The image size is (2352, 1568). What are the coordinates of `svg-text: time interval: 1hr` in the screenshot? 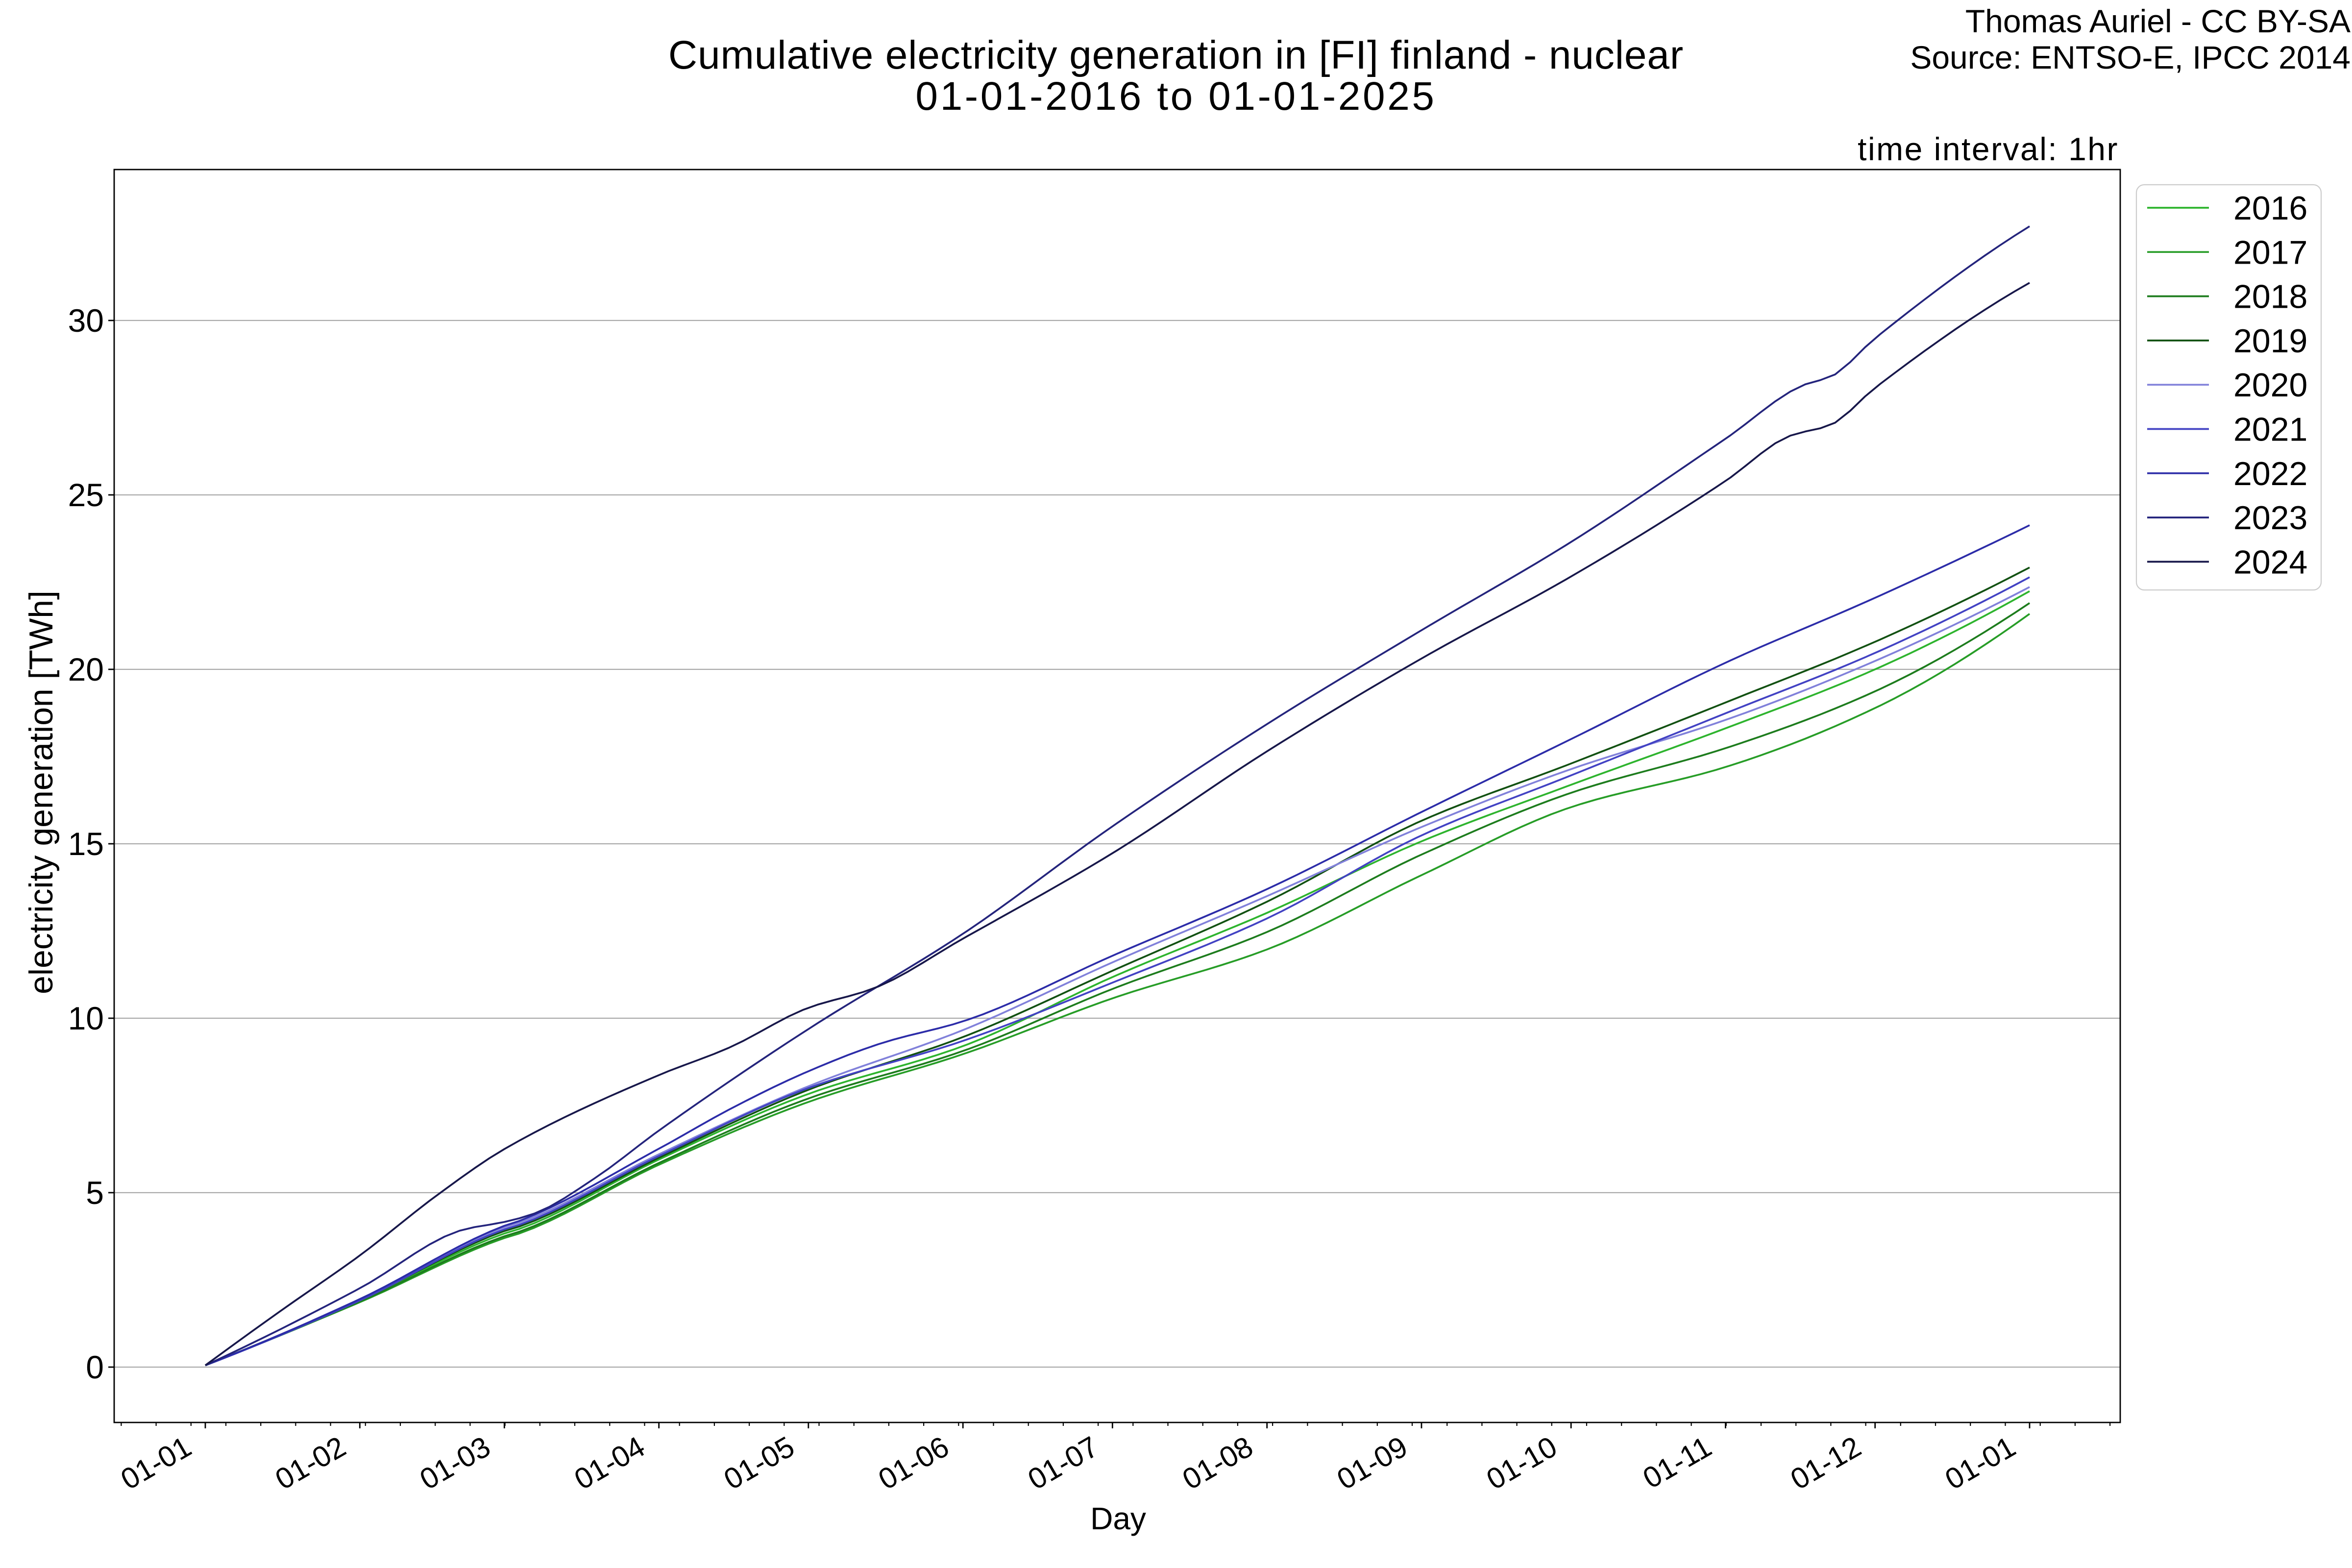 It's located at (1988, 149).